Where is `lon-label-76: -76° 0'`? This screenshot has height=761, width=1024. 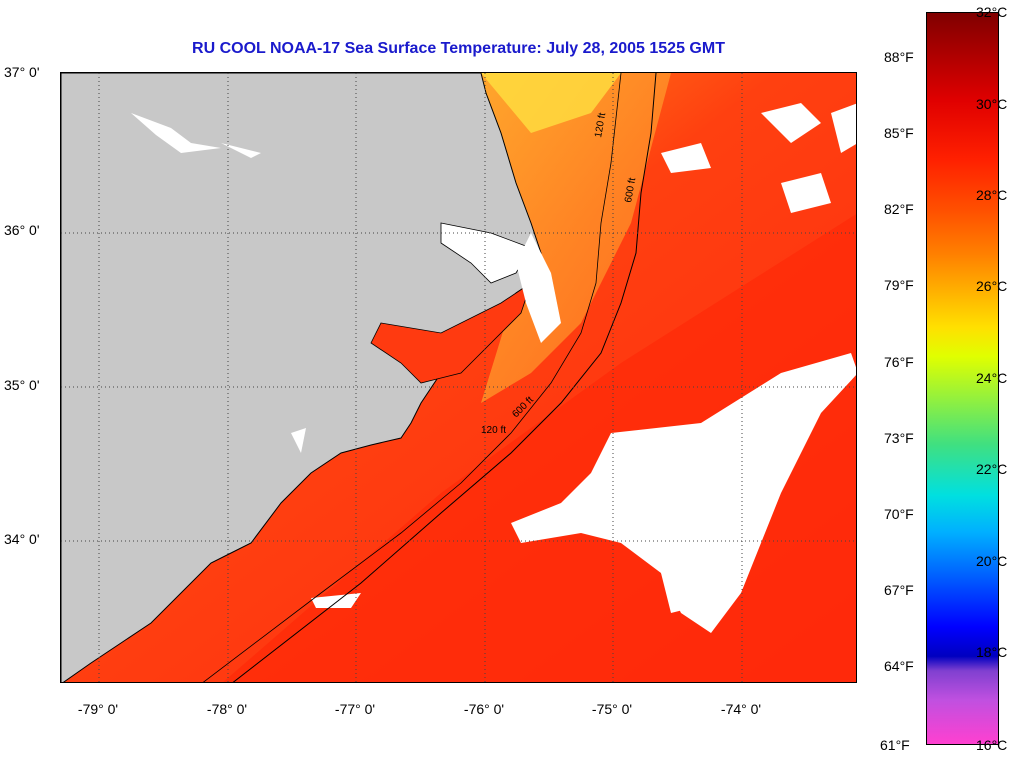
lon-label-76: -76° 0' is located at coordinates (484, 709).